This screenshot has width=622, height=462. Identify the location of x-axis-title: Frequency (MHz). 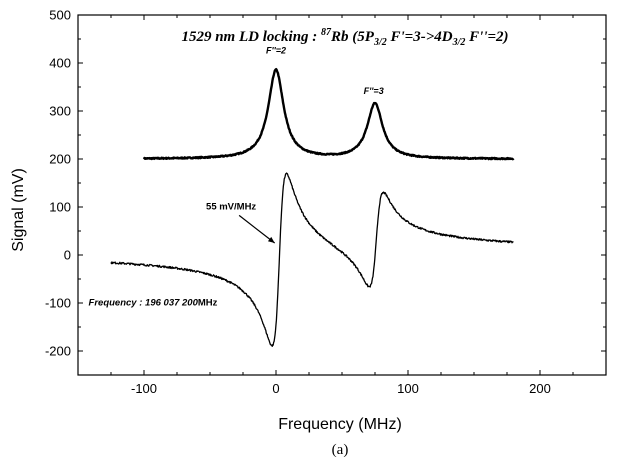
(340, 424).